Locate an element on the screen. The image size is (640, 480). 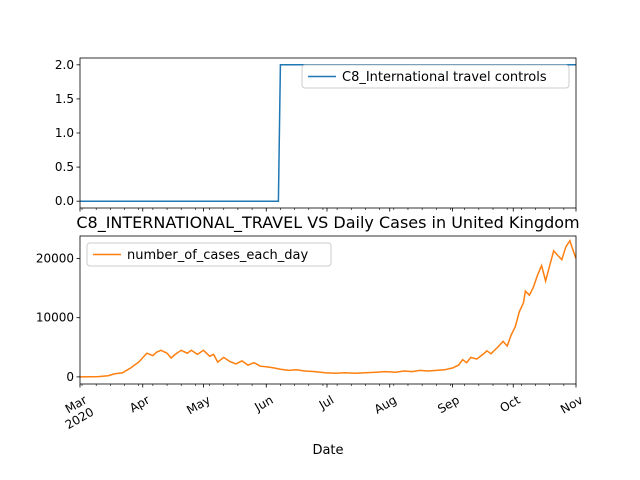
top-chart-y-tick-label: 2.0 is located at coordinates (64, 65).